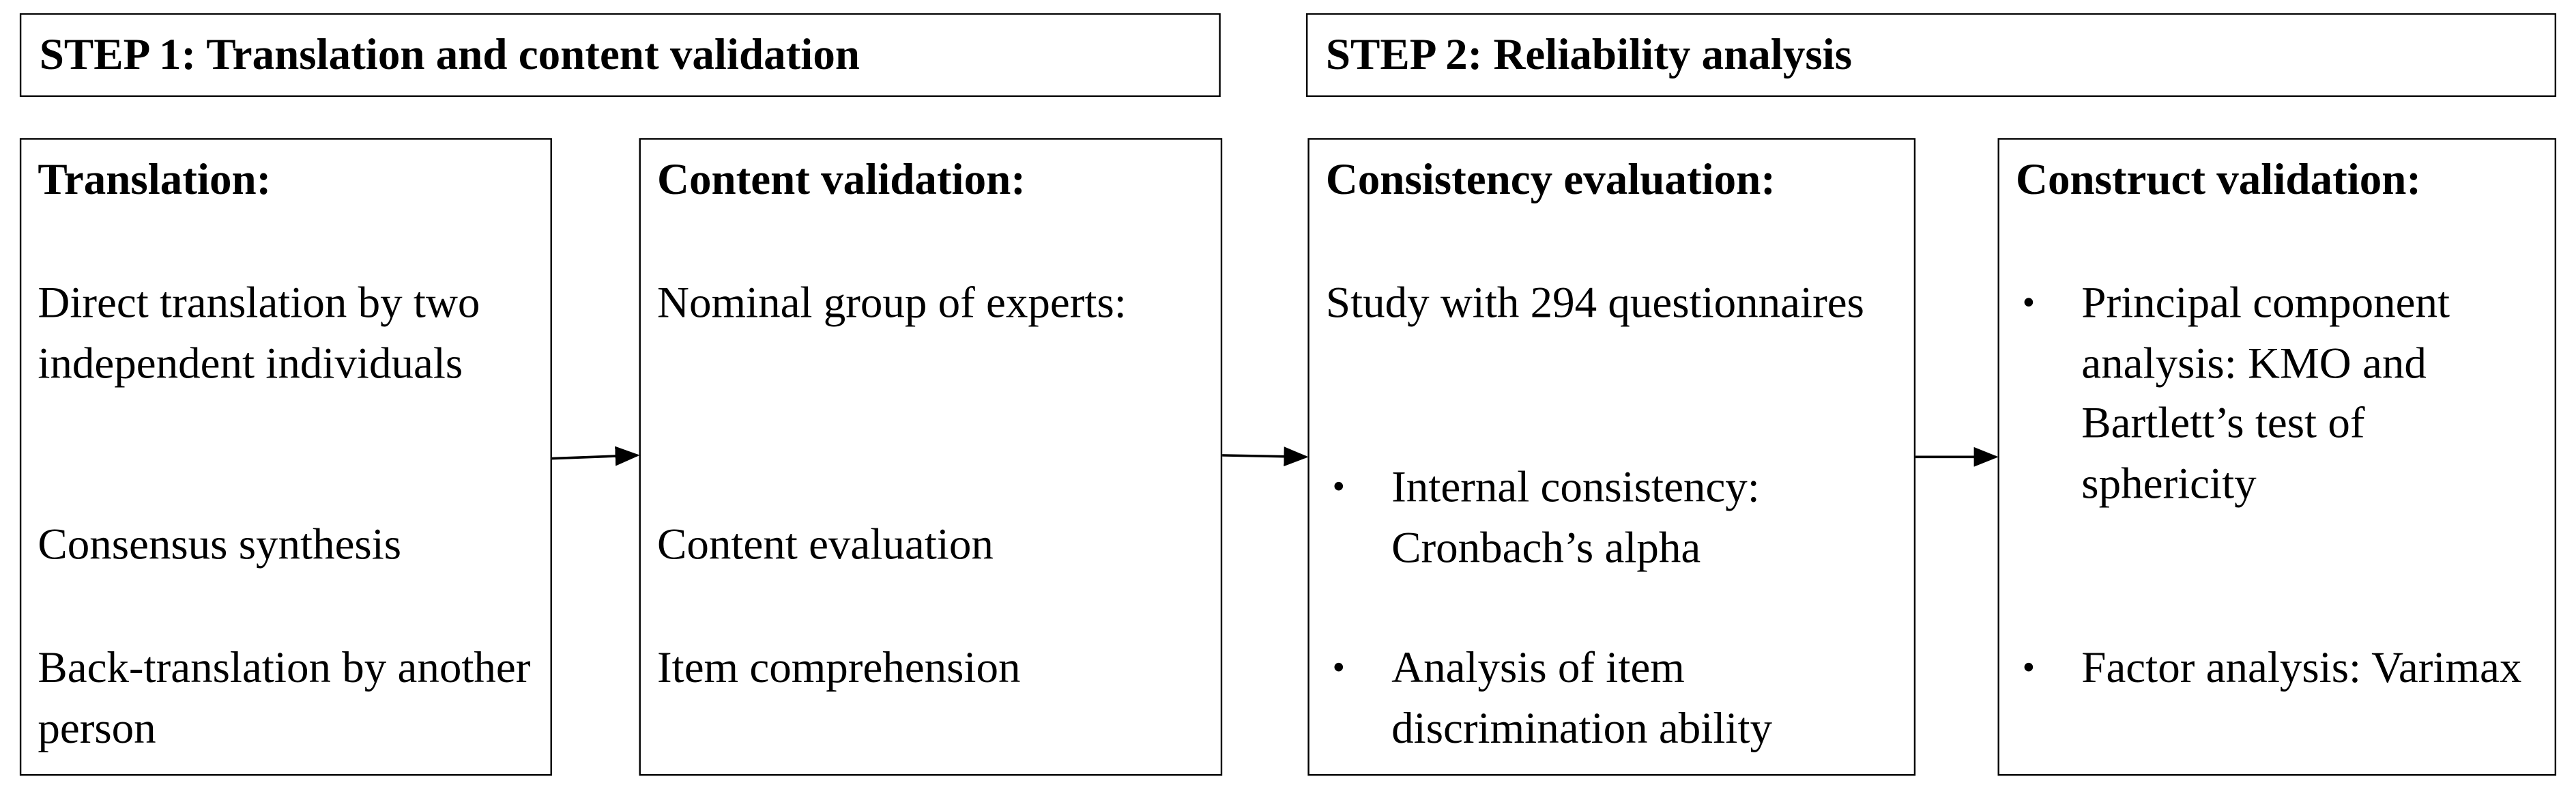 This screenshot has width=2576, height=796. Describe the element at coordinates (155, 179) in the screenshot. I see `box-heading: Translation:` at that location.